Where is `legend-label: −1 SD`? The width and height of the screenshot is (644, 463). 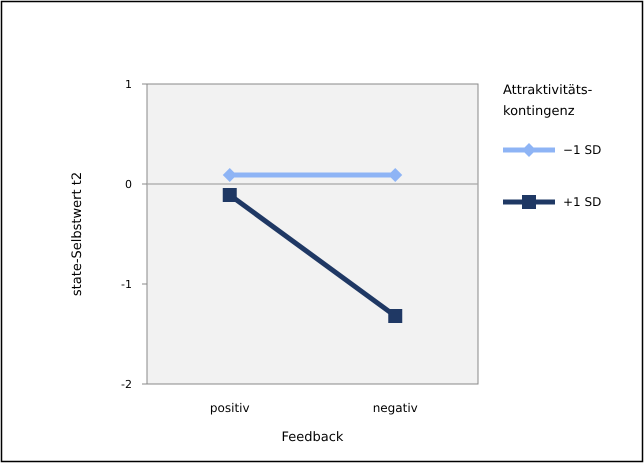 legend-label: −1 SD is located at coordinates (582, 150).